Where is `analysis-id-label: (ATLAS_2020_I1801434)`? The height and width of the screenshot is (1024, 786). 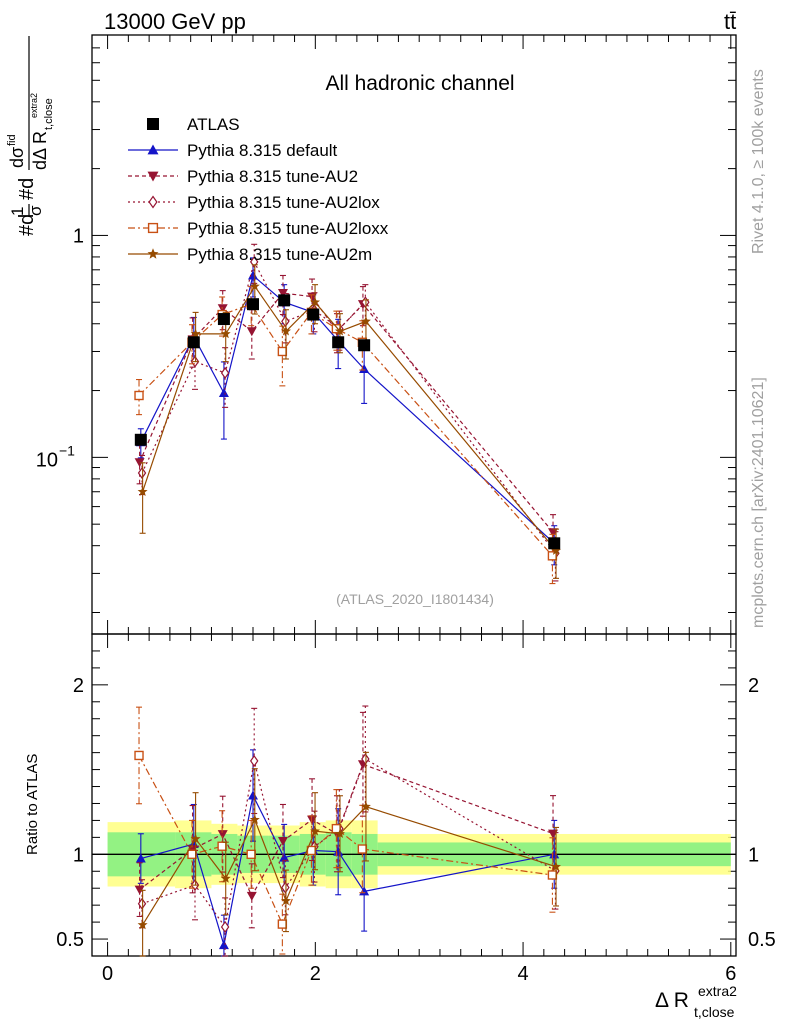
analysis-id-label: (ATLAS_2020_I1801434) is located at coordinates (415, 599).